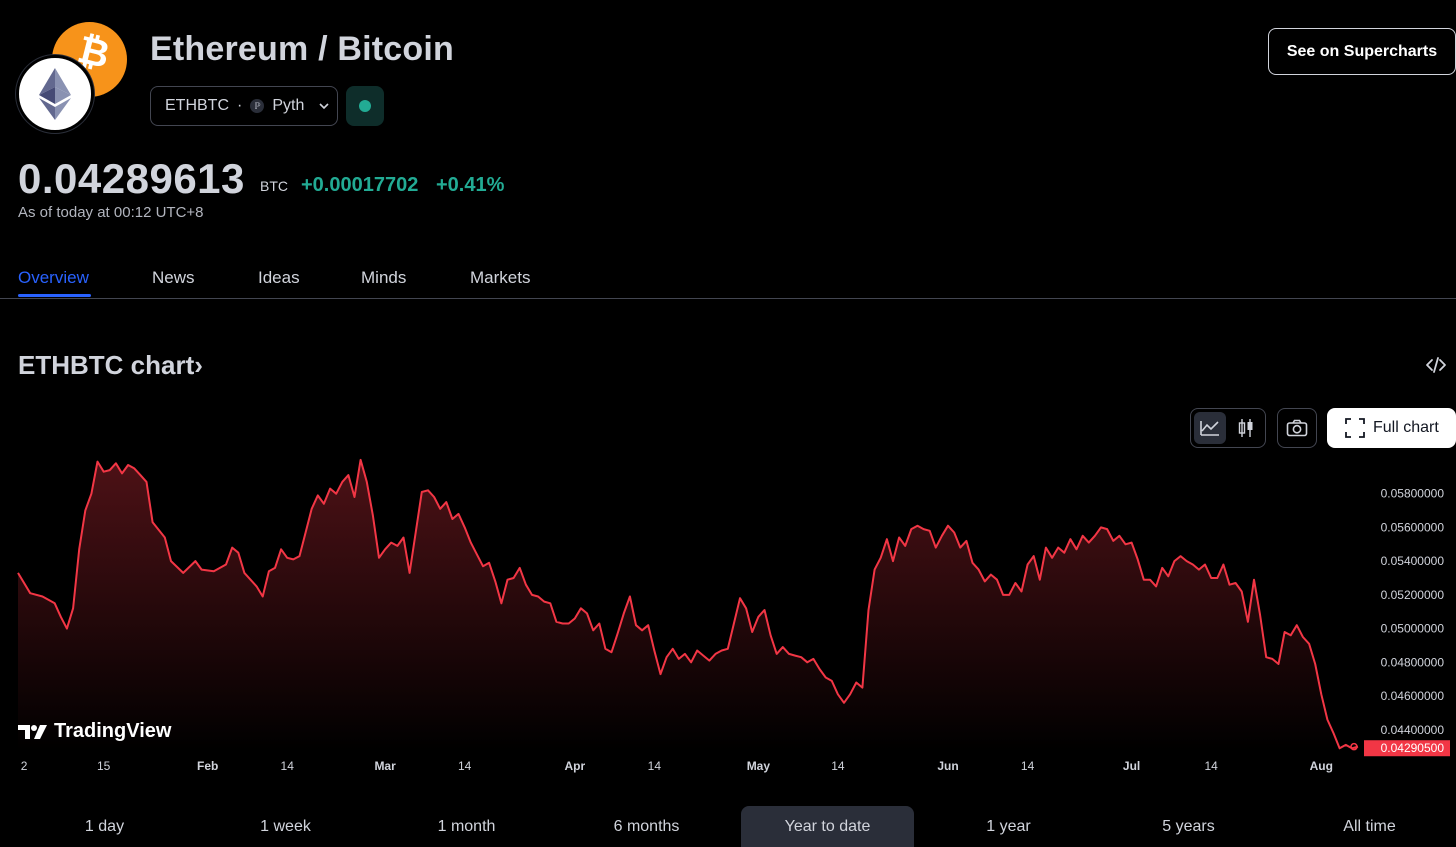 The image size is (1456, 847). What do you see at coordinates (470, 185) in the screenshot?
I see `price-change-percent: +0.41%` at bounding box center [470, 185].